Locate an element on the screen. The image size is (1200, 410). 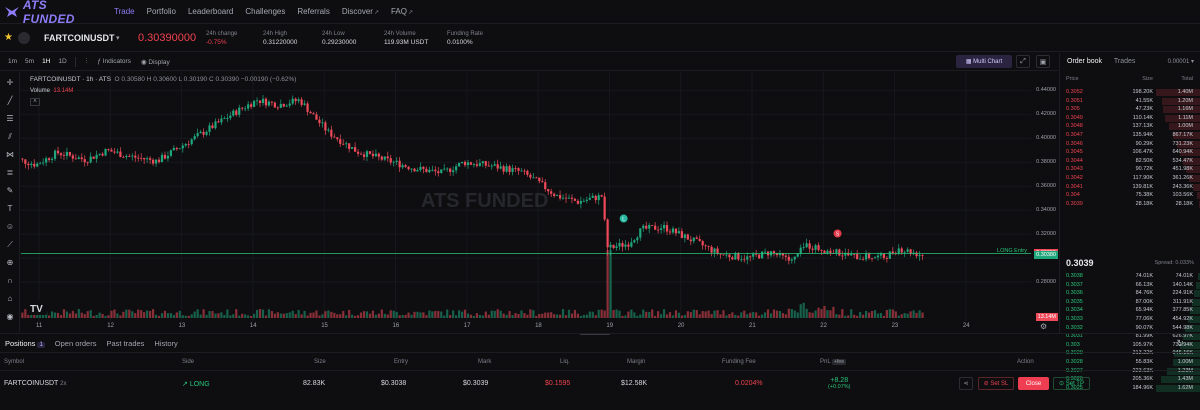
ask-row: 0.3047 135.94K 867.17K is located at coordinates (1130, 135).